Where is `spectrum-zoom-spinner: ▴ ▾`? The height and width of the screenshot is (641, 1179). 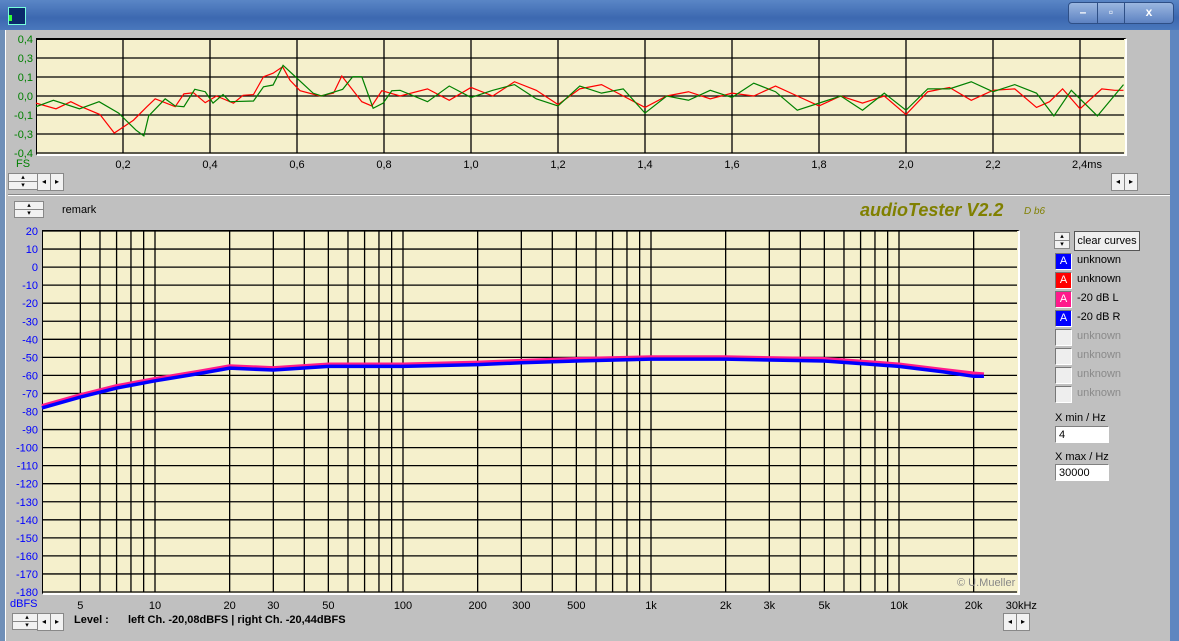
spectrum-zoom-spinner: ▴ ▾ is located at coordinates (27, 621).